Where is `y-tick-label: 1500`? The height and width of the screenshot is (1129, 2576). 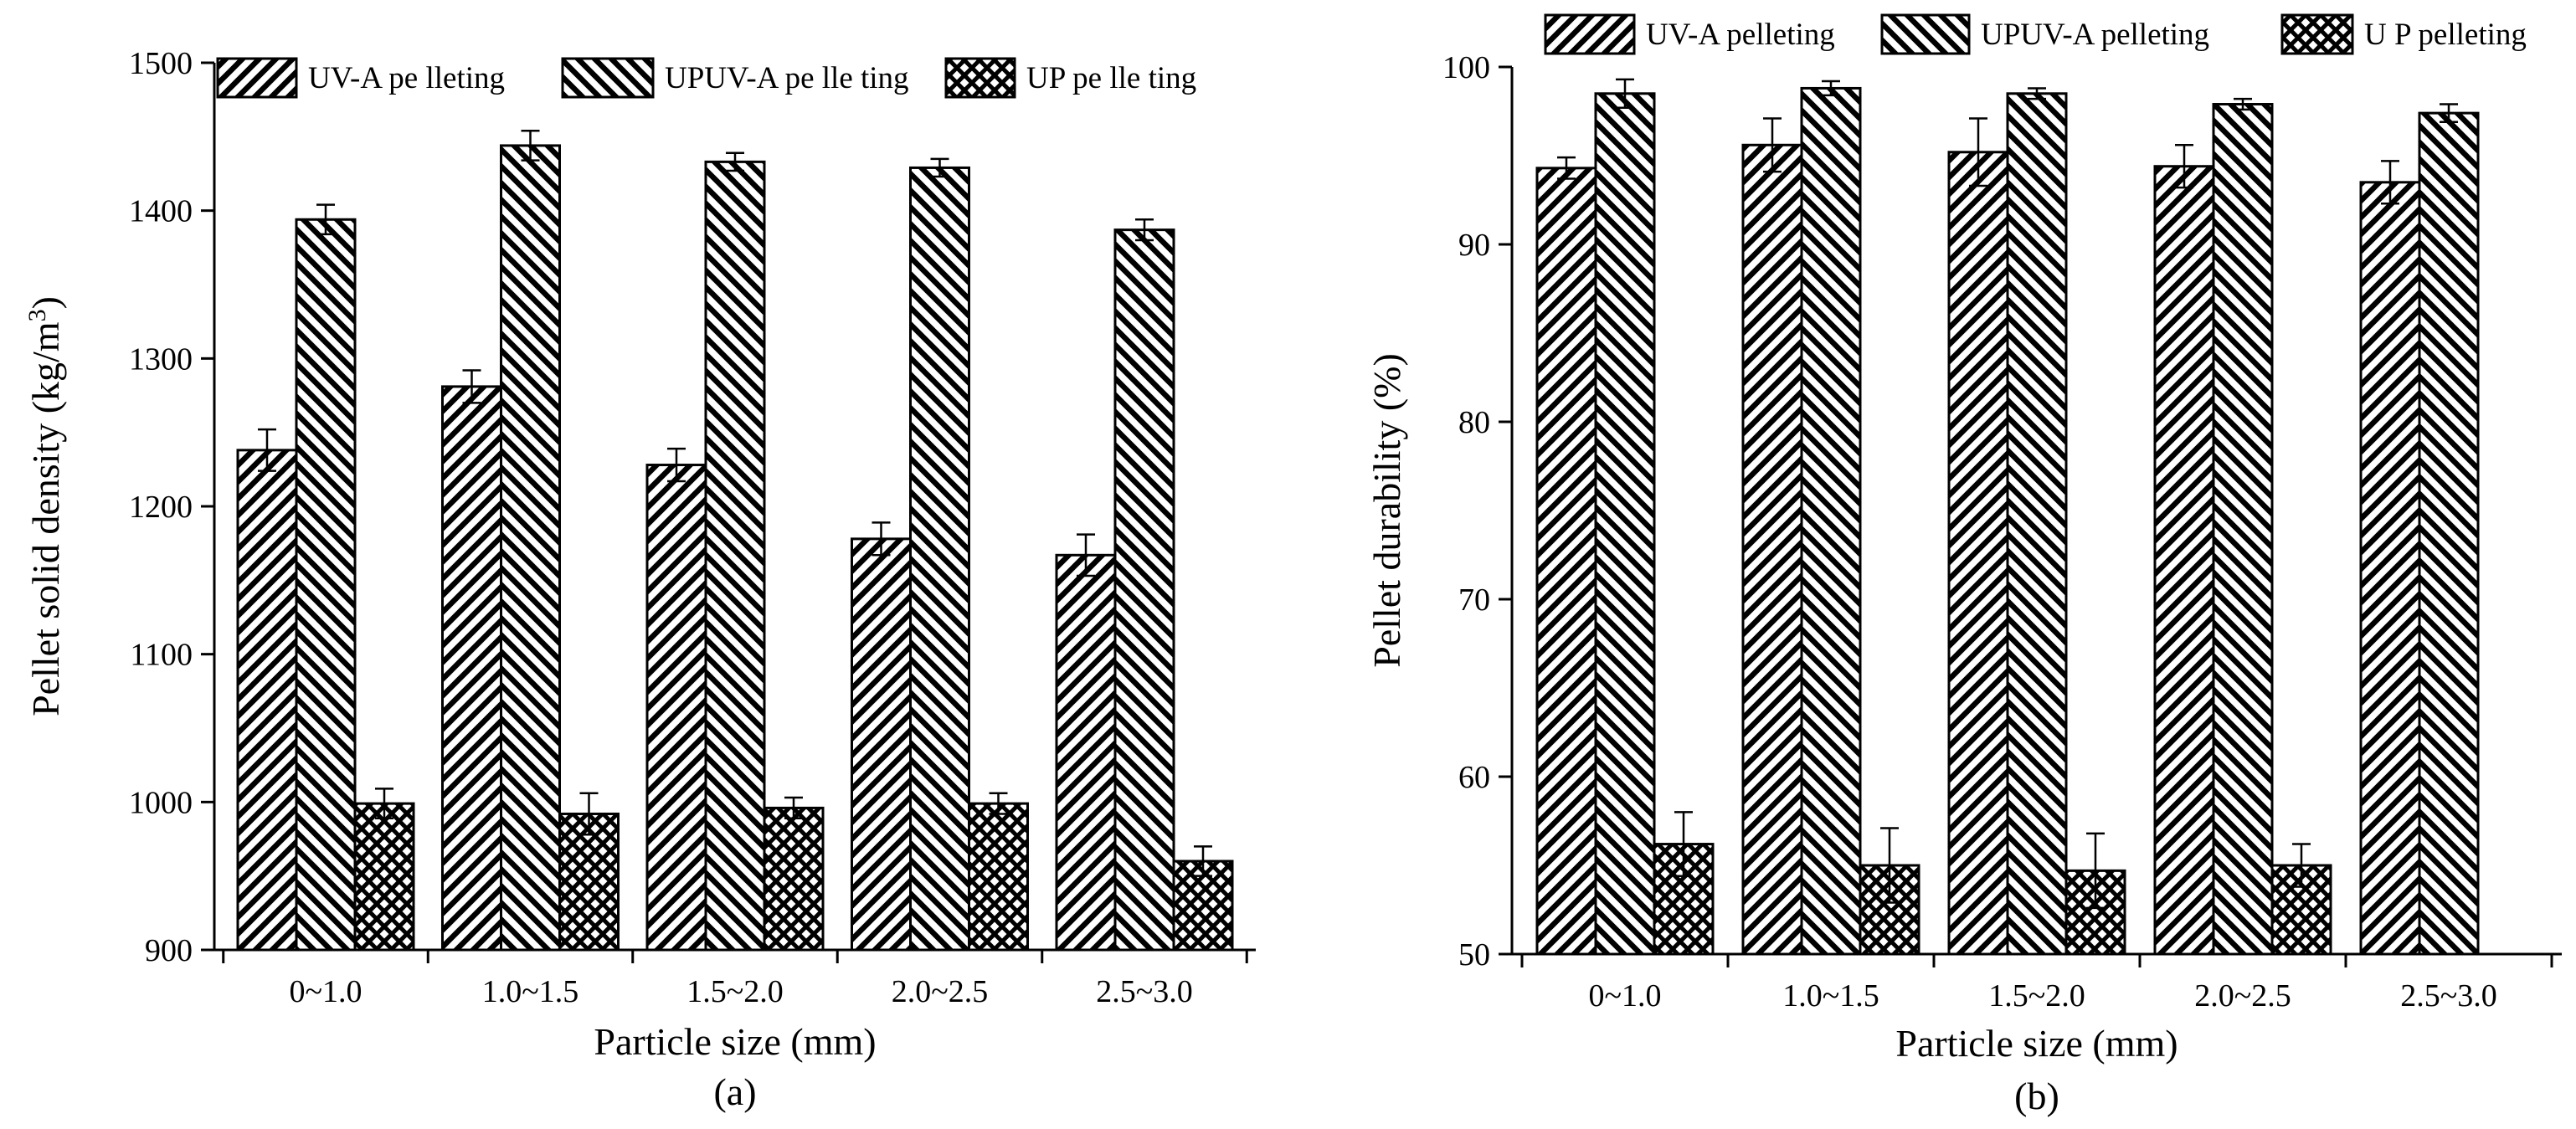
y-tick-label: 1500 is located at coordinates (161, 64).